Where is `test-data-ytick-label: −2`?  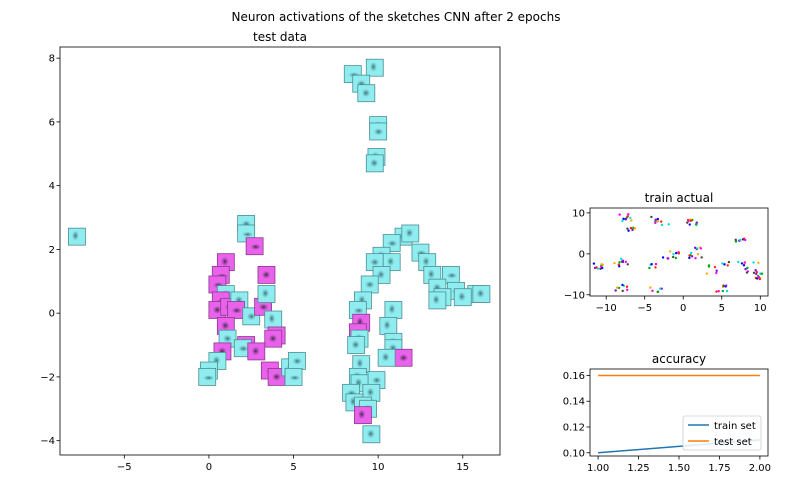 test-data-ytick-label: −2 is located at coordinates (47, 377).